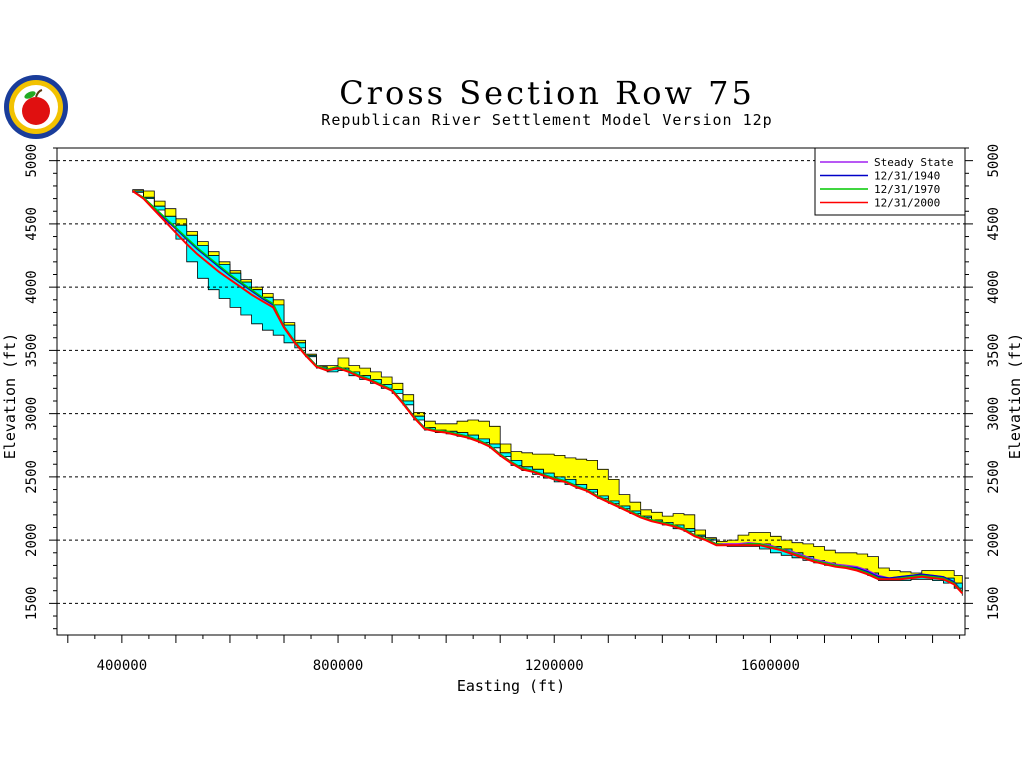  What do you see at coordinates (511, 686) in the screenshot?
I see `x-axis-title: Easting (ft)` at bounding box center [511, 686].